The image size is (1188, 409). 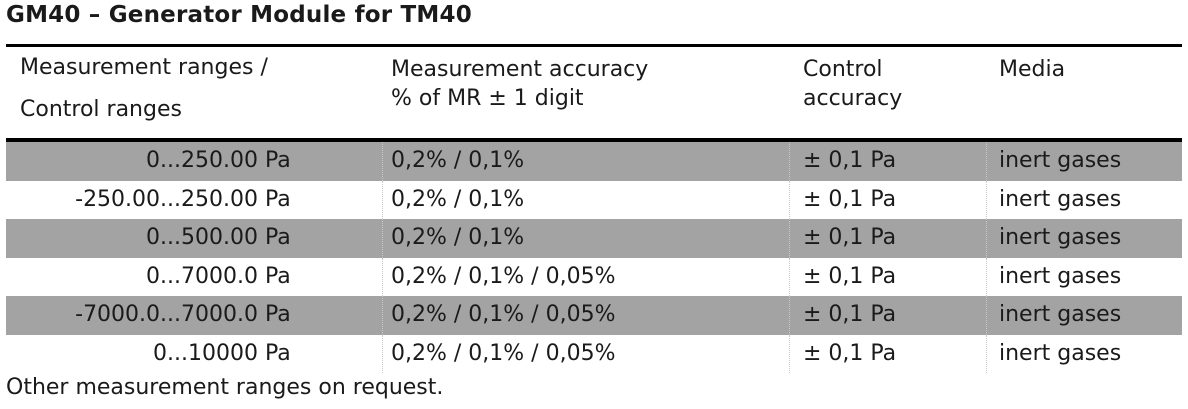 What do you see at coordinates (101, 109) in the screenshot?
I see `header-ranges-line2: Control ranges` at bounding box center [101, 109].